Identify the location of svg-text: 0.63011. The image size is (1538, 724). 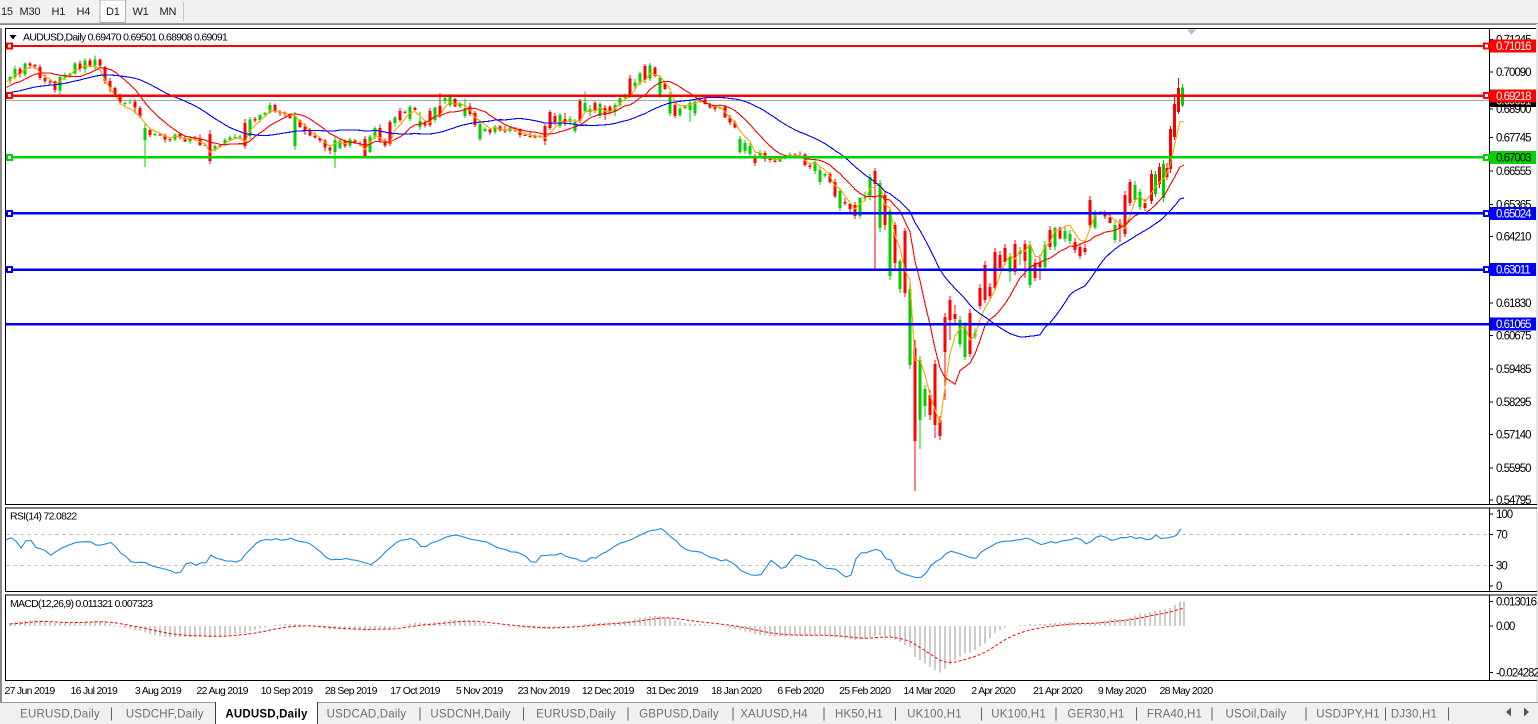
(1513, 271).